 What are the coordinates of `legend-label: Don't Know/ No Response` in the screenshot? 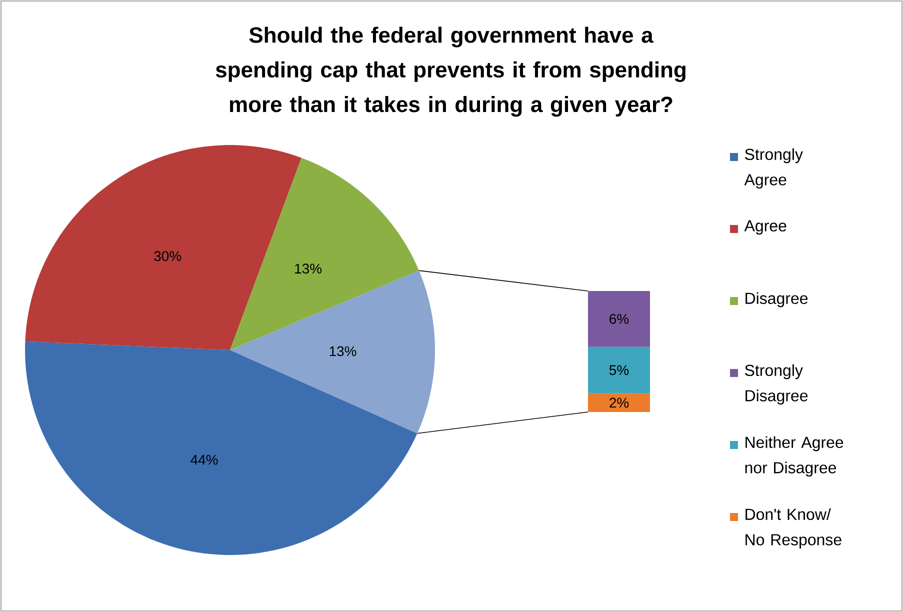 It's located at (794, 528).